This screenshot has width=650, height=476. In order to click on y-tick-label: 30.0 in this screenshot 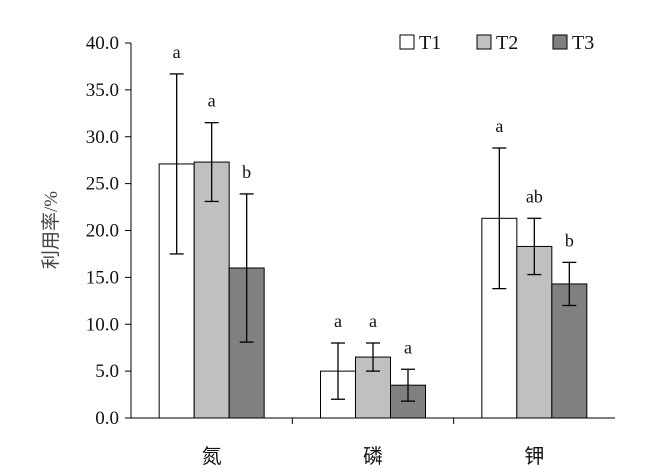, I will do `click(102, 137)`.